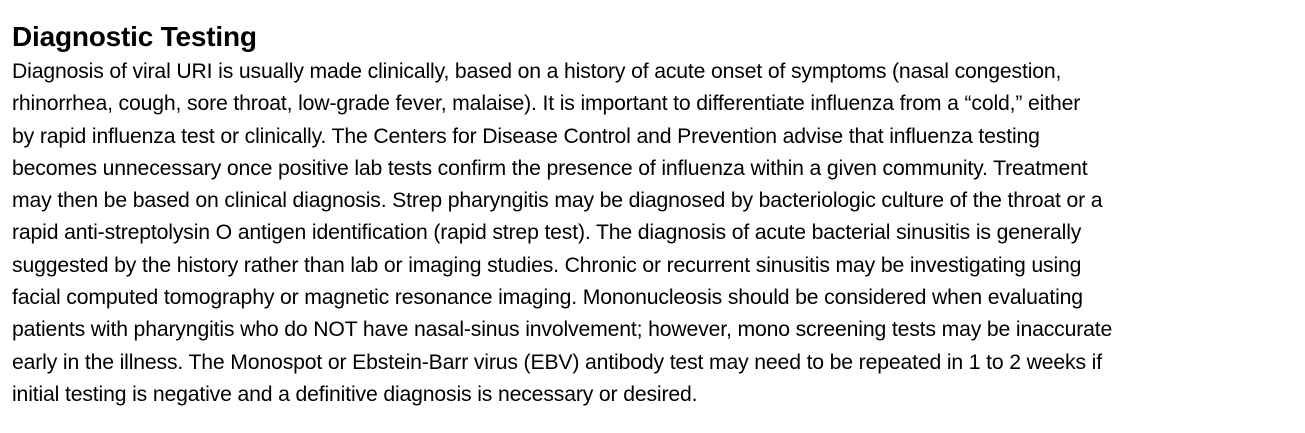 The image size is (1305, 433). What do you see at coordinates (134, 36) in the screenshot?
I see `section-heading: Diagnostic Testing` at bounding box center [134, 36].